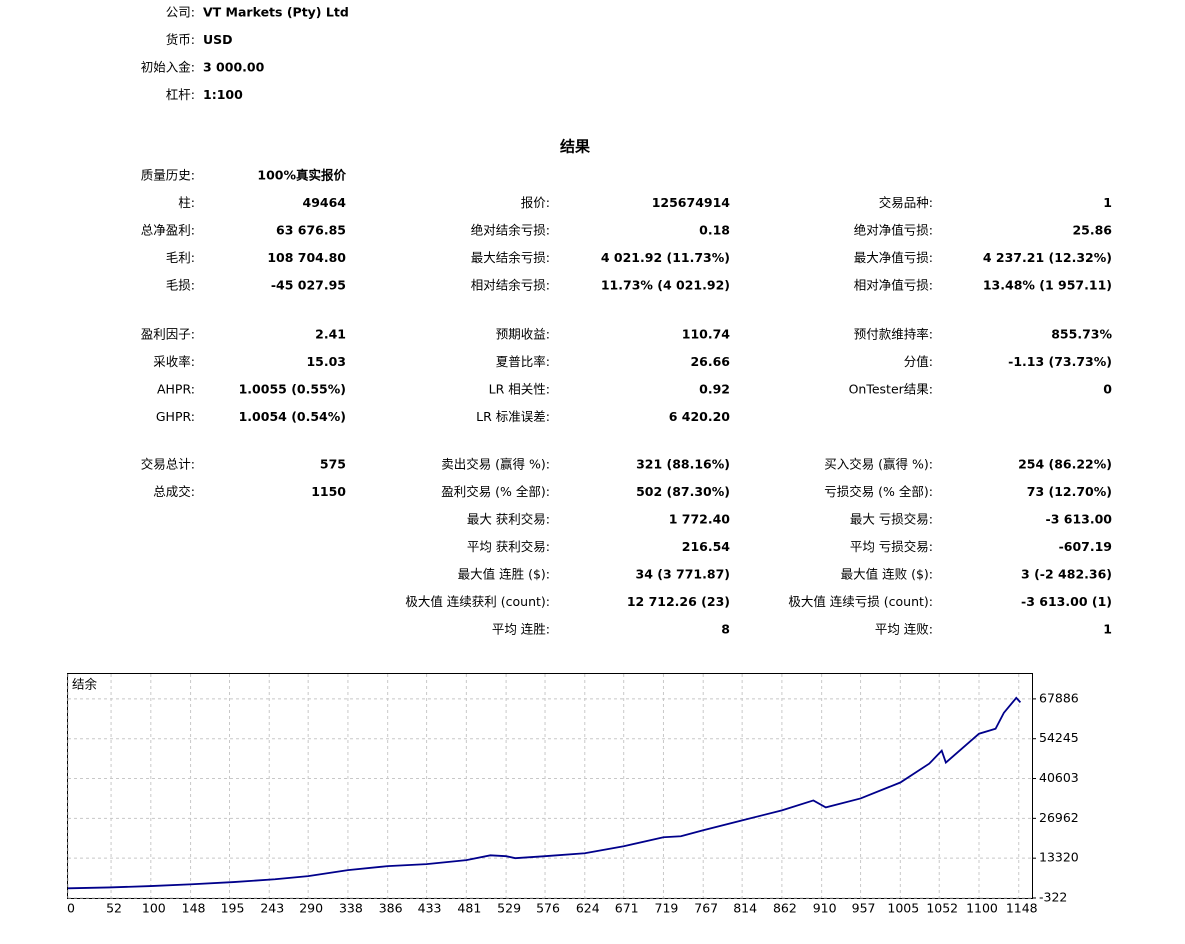 The width and height of the screenshot is (1185, 944). Describe the element at coordinates (508, 546) in the screenshot. I see `result-label: 平均 获利交易:` at that location.